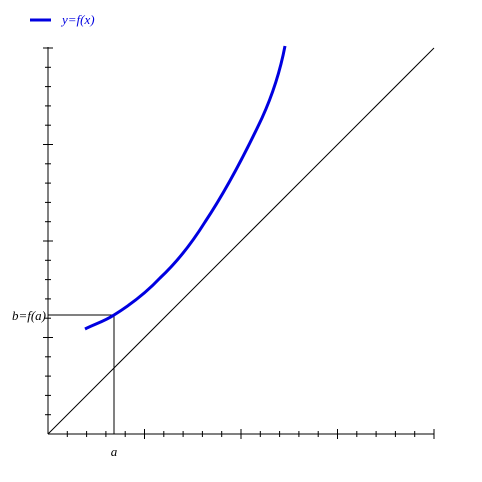 This screenshot has width=482, height=482. Describe the element at coordinates (29, 315) in the screenshot. I see `b-label: b=f(a)` at that location.